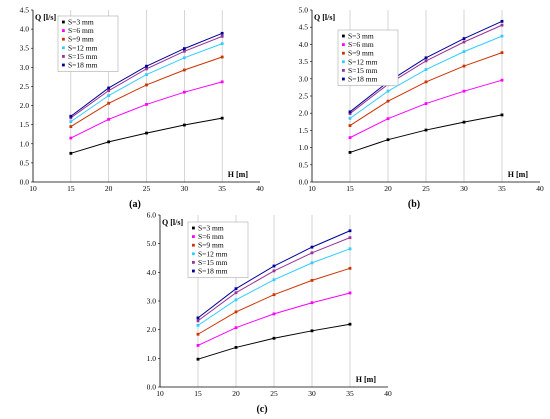 The width and height of the screenshot is (550, 419). I want to click on chart-caption: (a), so click(135, 204).